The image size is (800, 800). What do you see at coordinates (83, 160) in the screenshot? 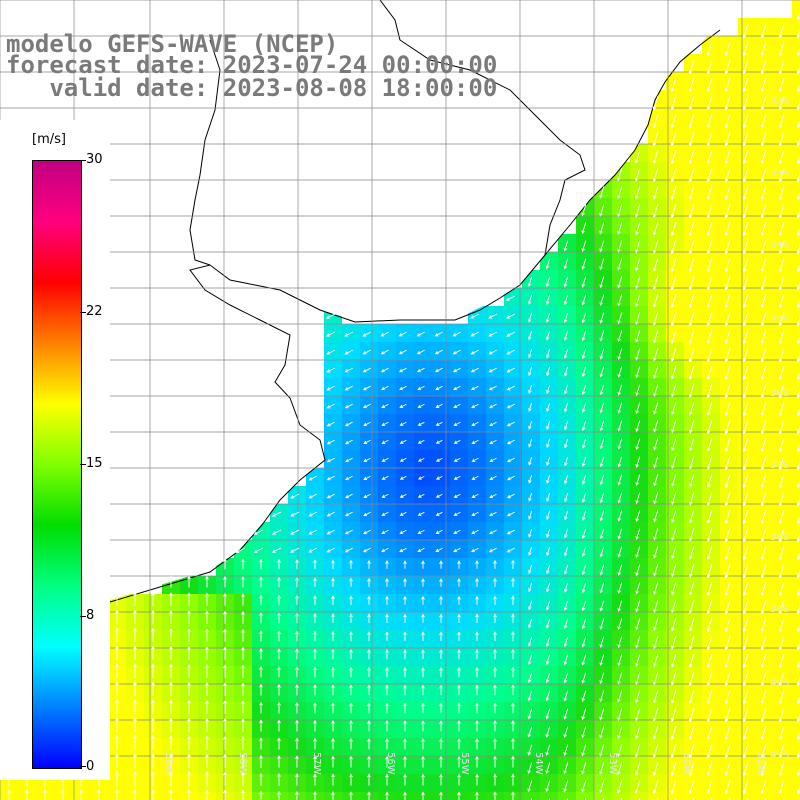
I see `colorbar-tick-mark` at bounding box center [83, 160].